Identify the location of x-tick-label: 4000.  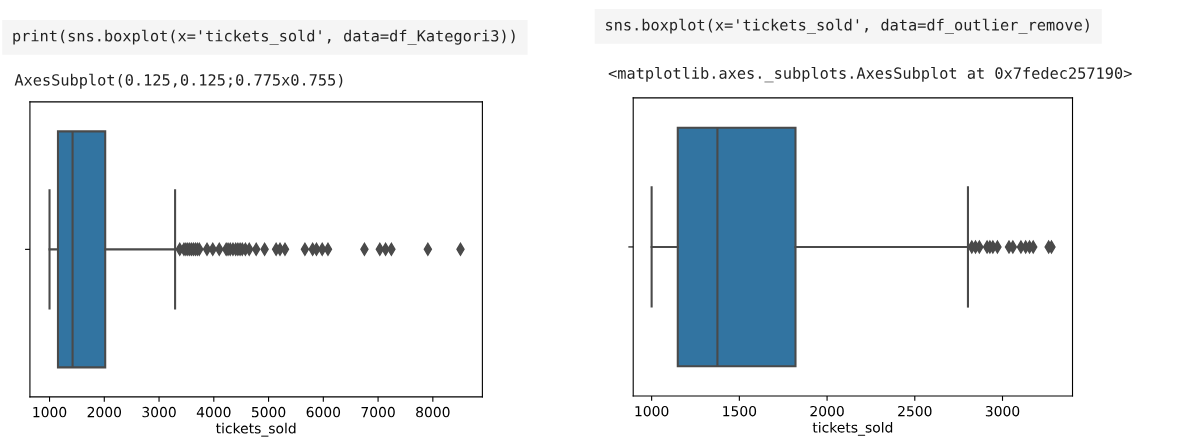
(213, 412).